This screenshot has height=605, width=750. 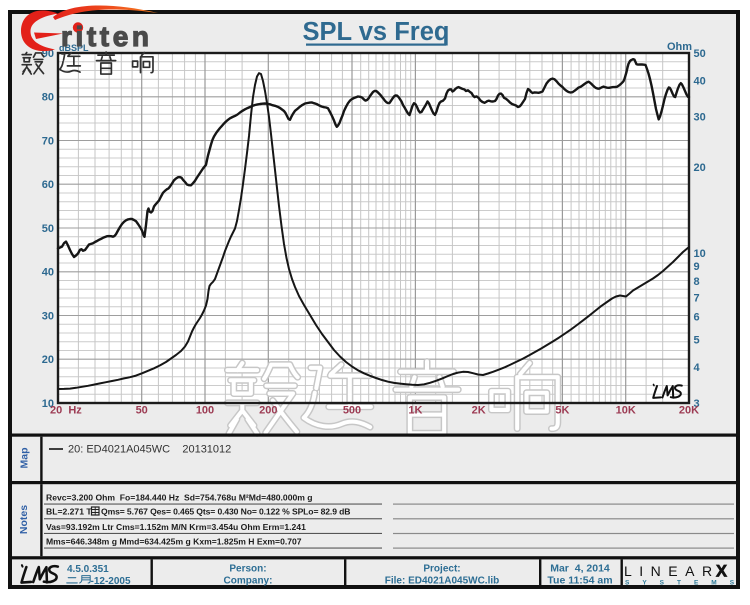 I want to click on svg-text: Company:, so click(x=248, y=581).